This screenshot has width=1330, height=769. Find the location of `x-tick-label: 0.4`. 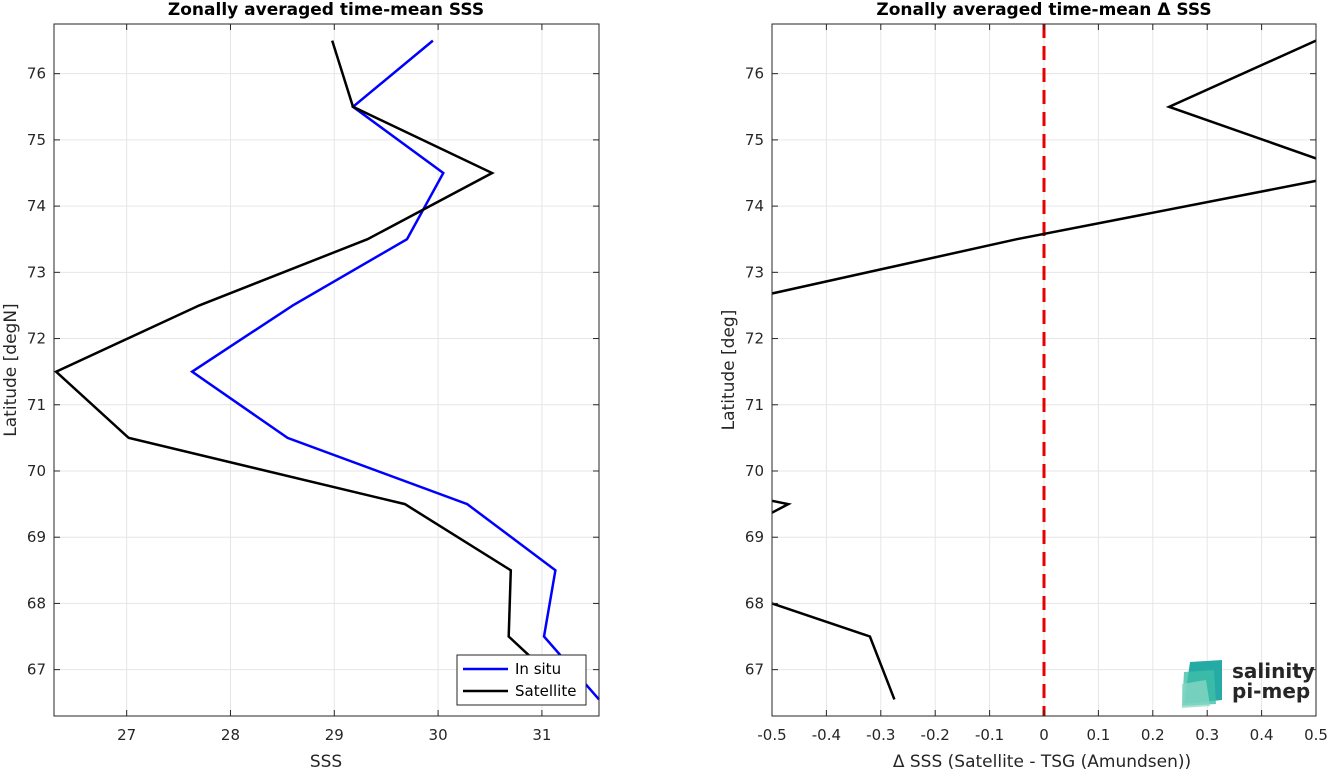

x-tick-label: 0.4 is located at coordinates (1262, 735).